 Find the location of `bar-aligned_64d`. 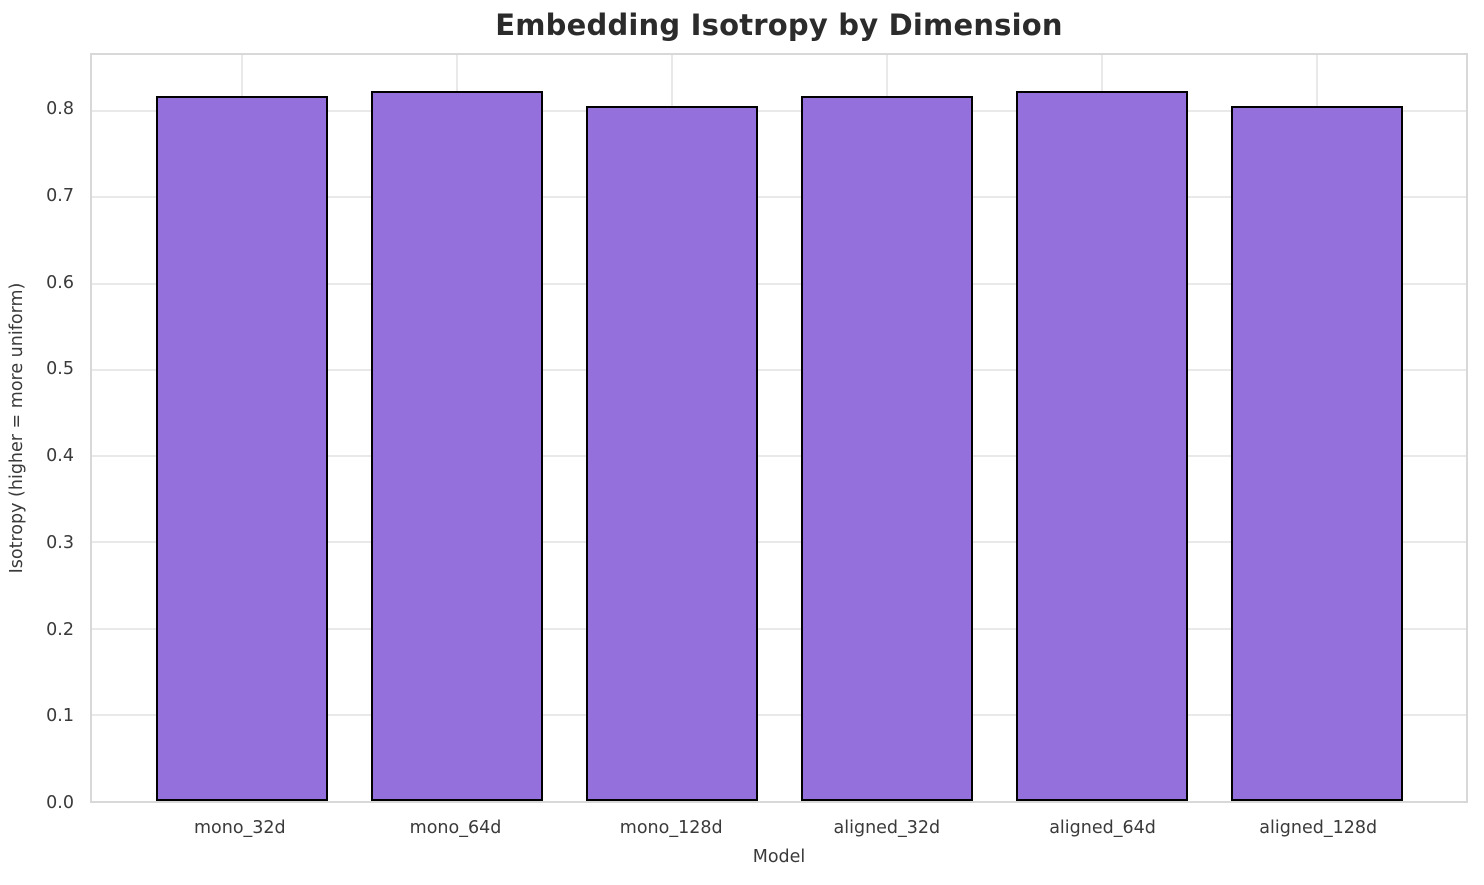

bar-aligned_64d is located at coordinates (1101, 446).